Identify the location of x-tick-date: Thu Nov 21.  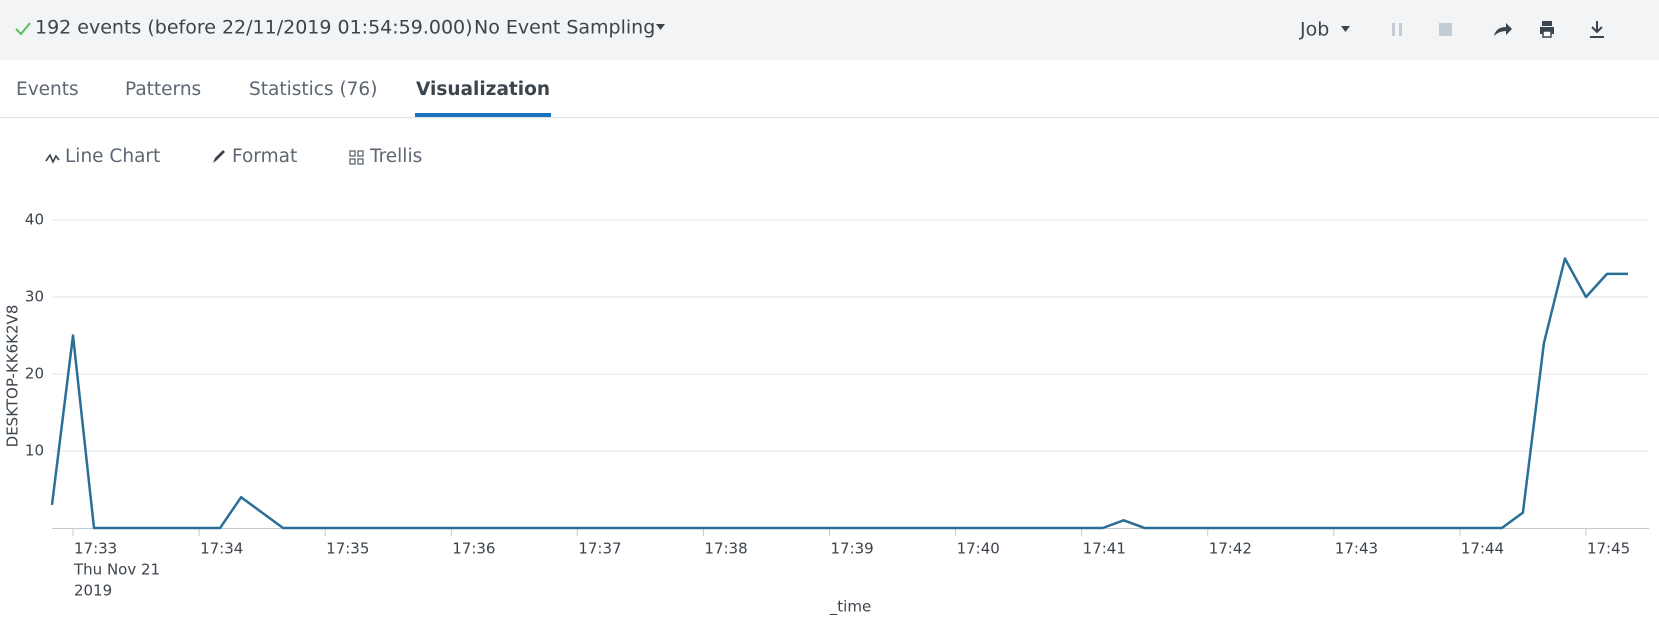
(116, 570).